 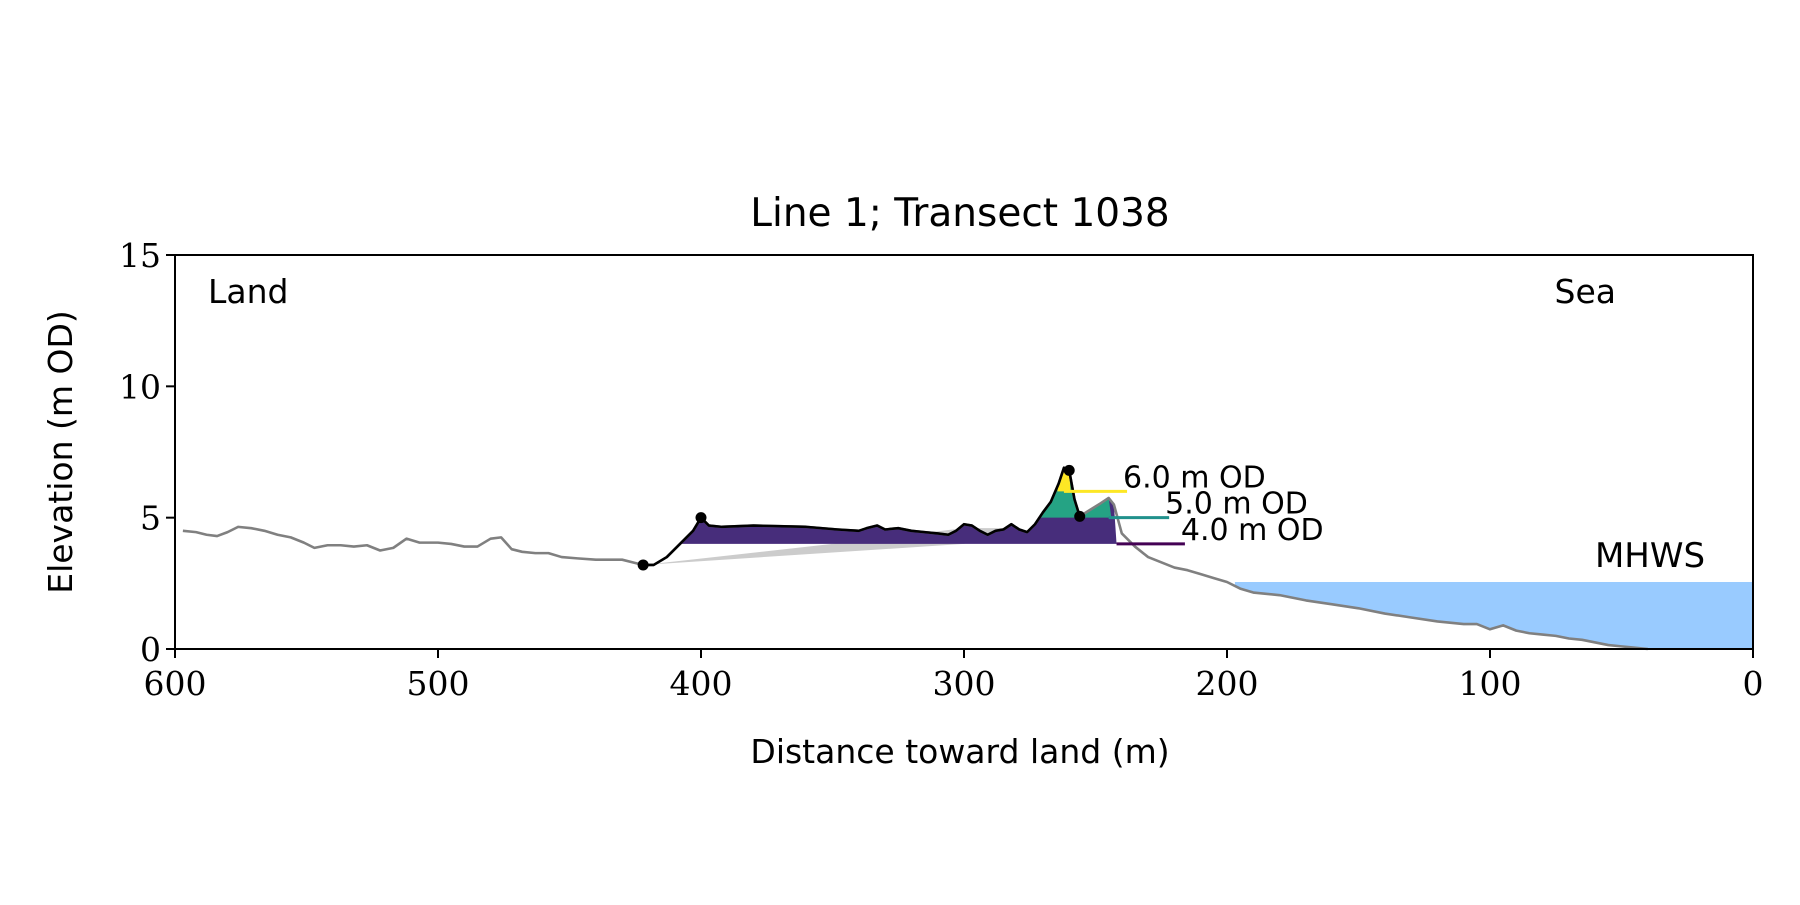 I want to click on dune-profile-line, so click(x=862, y=516).